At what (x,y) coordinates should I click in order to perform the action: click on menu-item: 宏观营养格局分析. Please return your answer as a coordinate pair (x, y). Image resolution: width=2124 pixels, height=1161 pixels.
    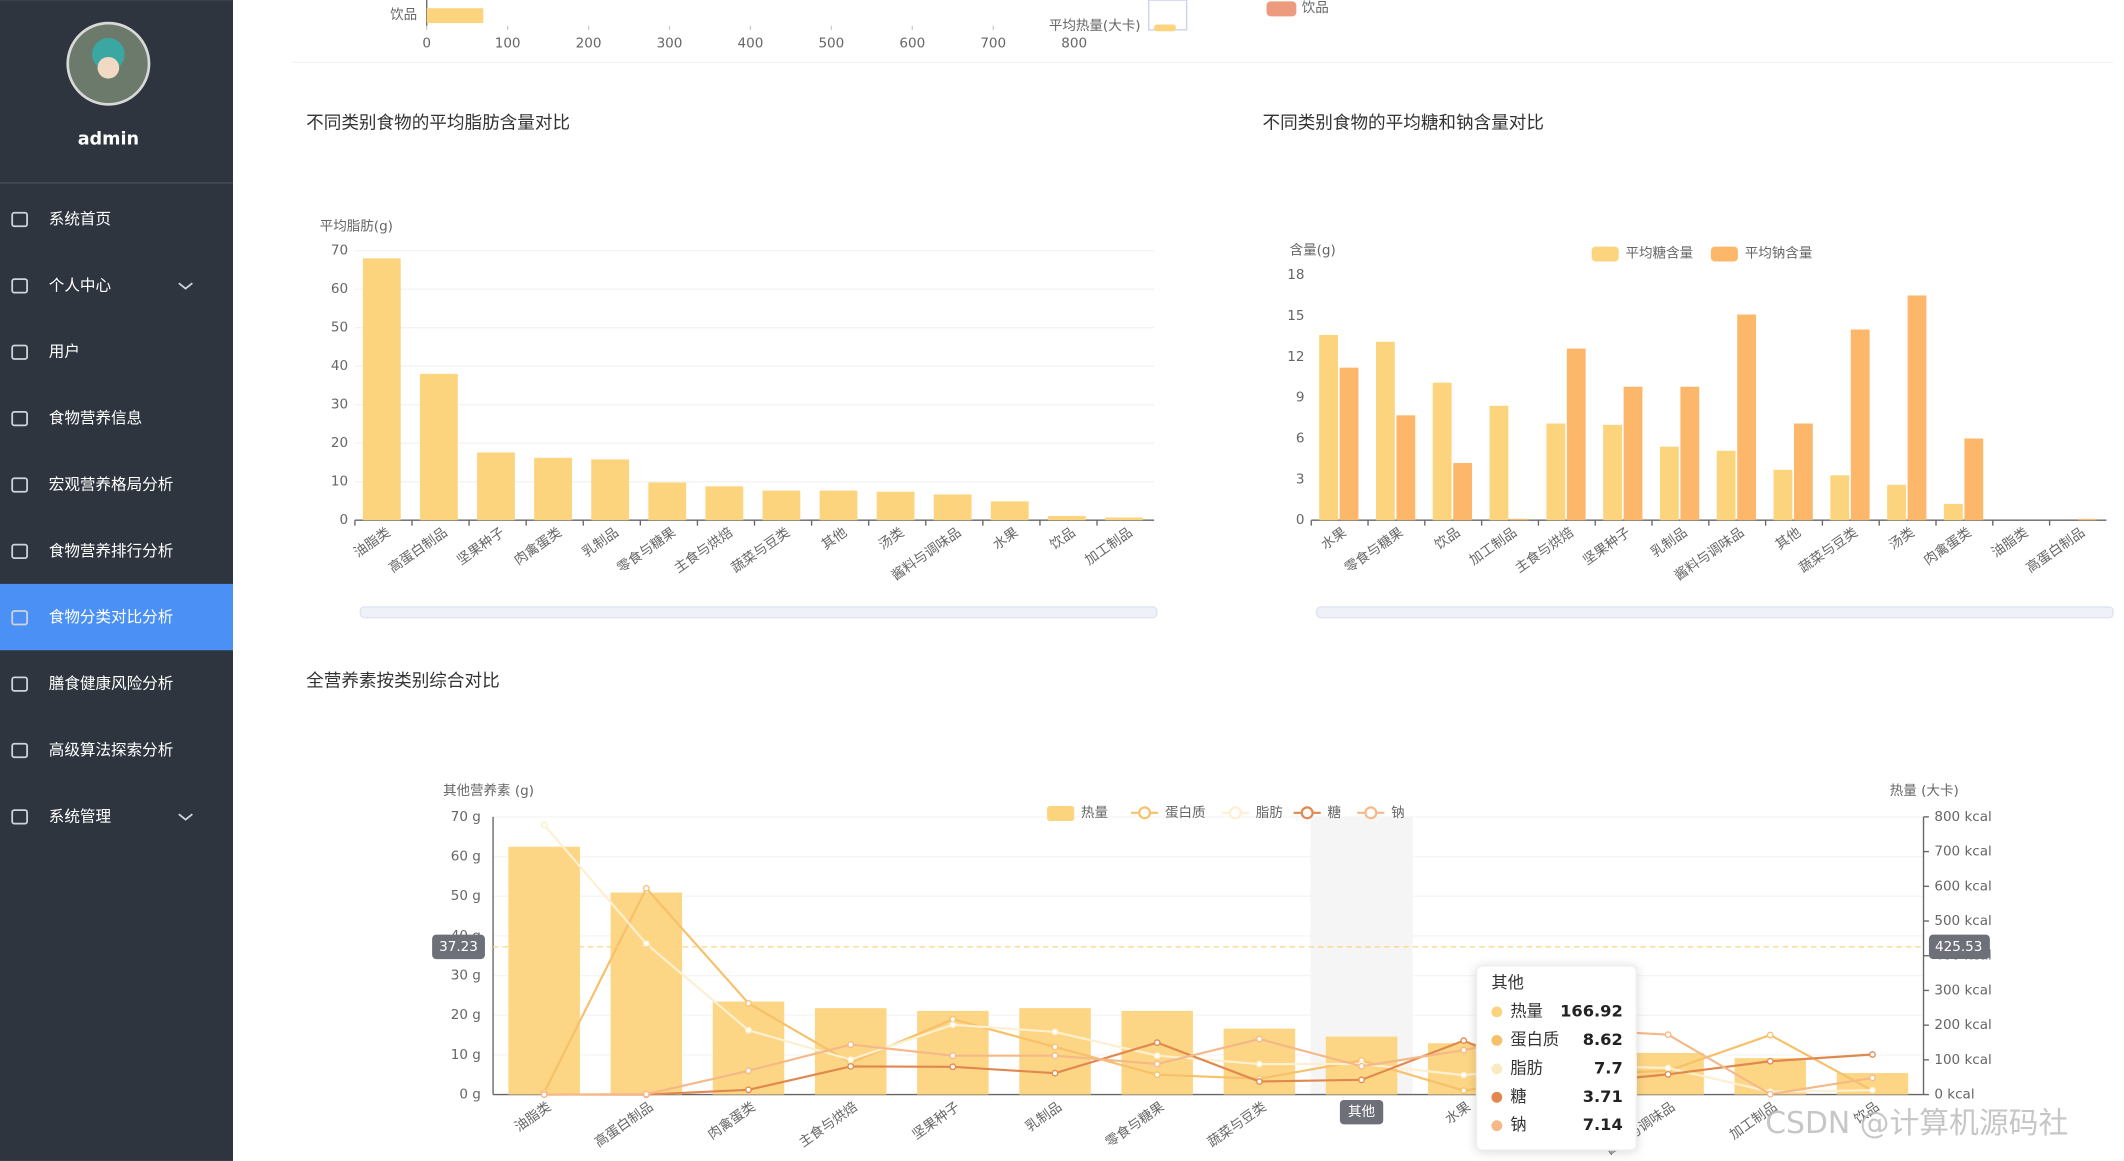
    Looking at the image, I should click on (92, 485).